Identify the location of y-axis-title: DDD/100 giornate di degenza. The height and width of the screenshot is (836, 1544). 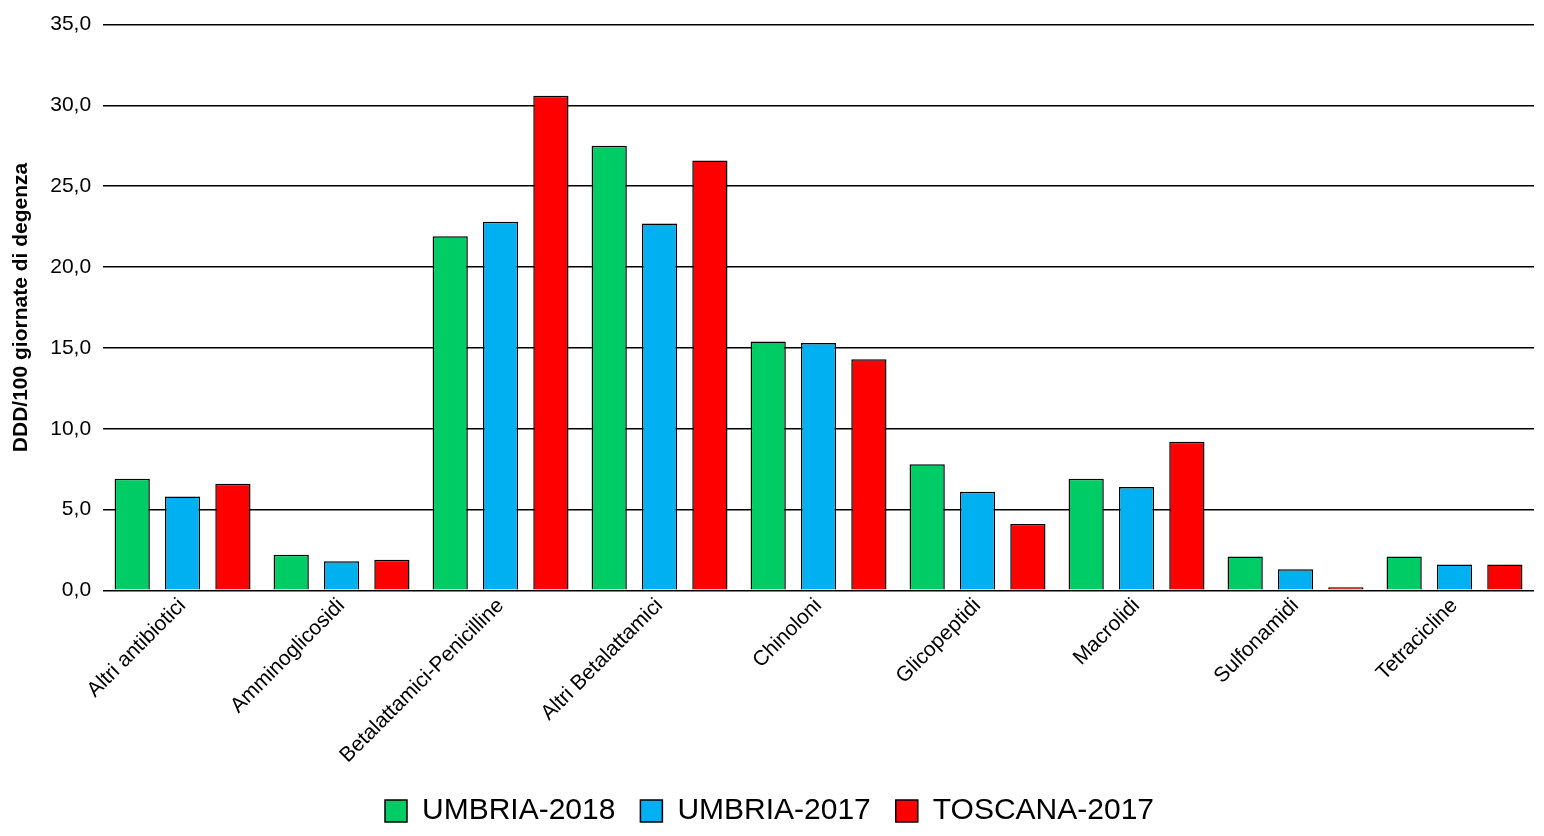
(20, 307).